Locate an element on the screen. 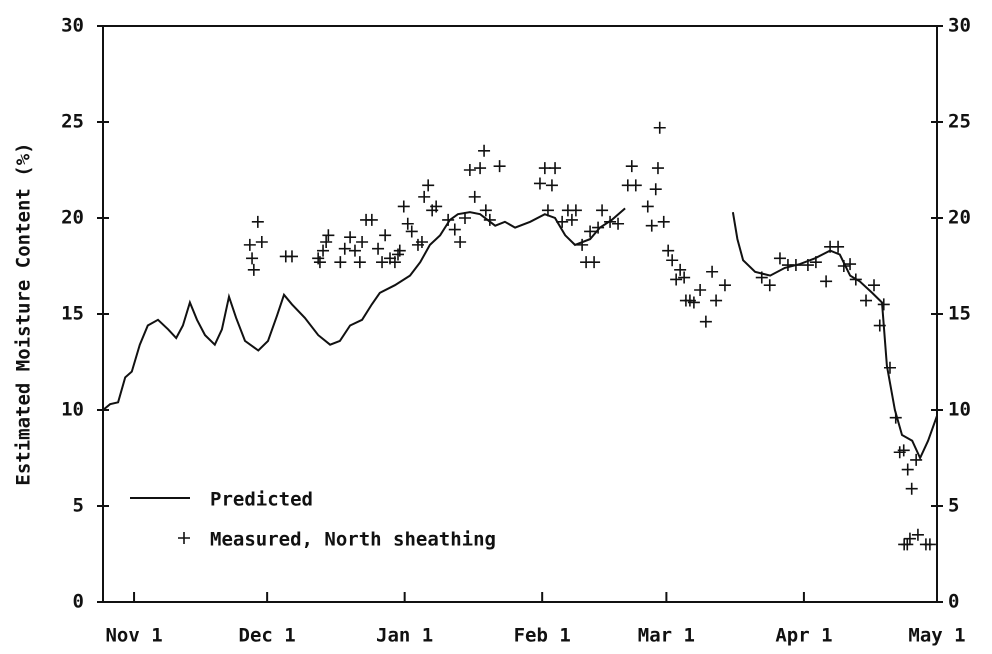 This screenshot has height=654, width=992. y2-tick-label: 5 is located at coordinates (953, 506).